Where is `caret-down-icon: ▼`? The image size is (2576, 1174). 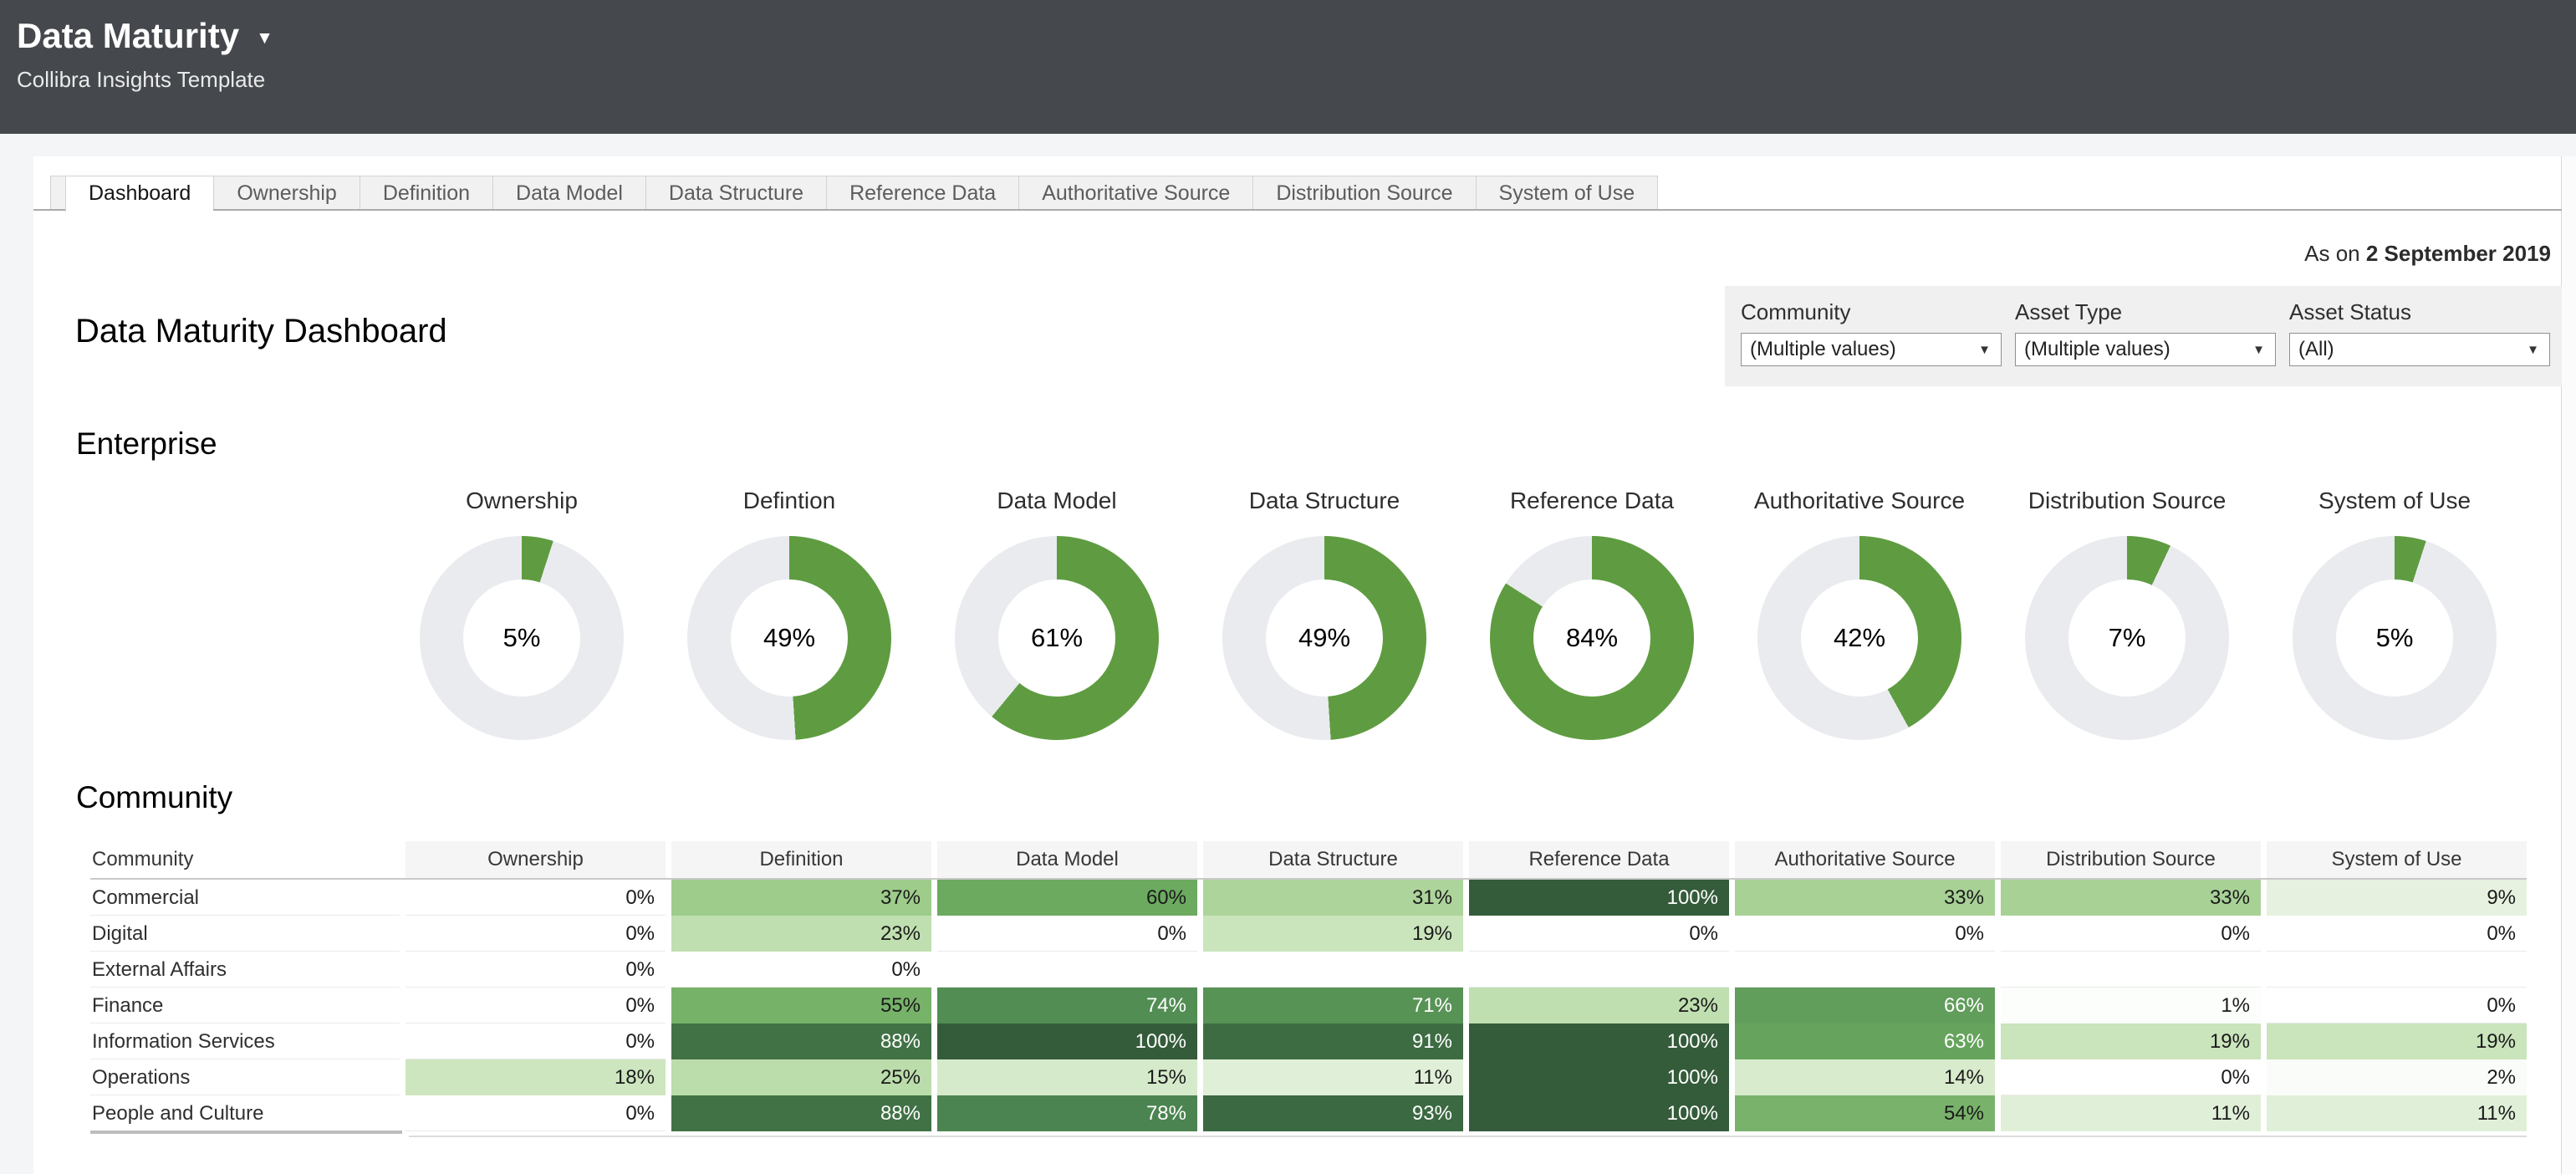
caret-down-icon: ▼ is located at coordinates (265, 38).